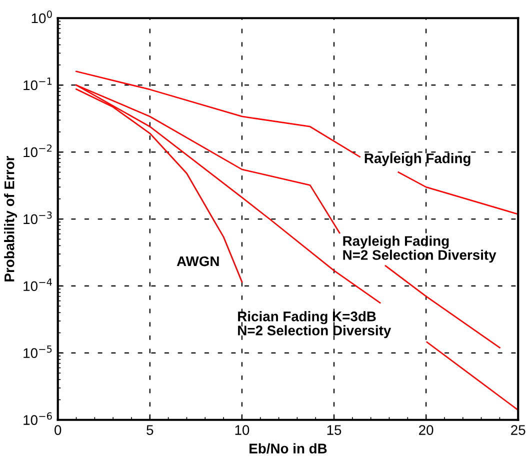 The width and height of the screenshot is (526, 465). I want to click on x-tick-label: 0, so click(58, 430).